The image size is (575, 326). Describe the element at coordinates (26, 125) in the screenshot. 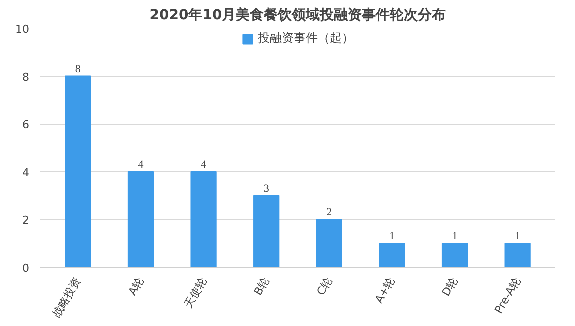

I see `y-tick-label: 6` at that location.